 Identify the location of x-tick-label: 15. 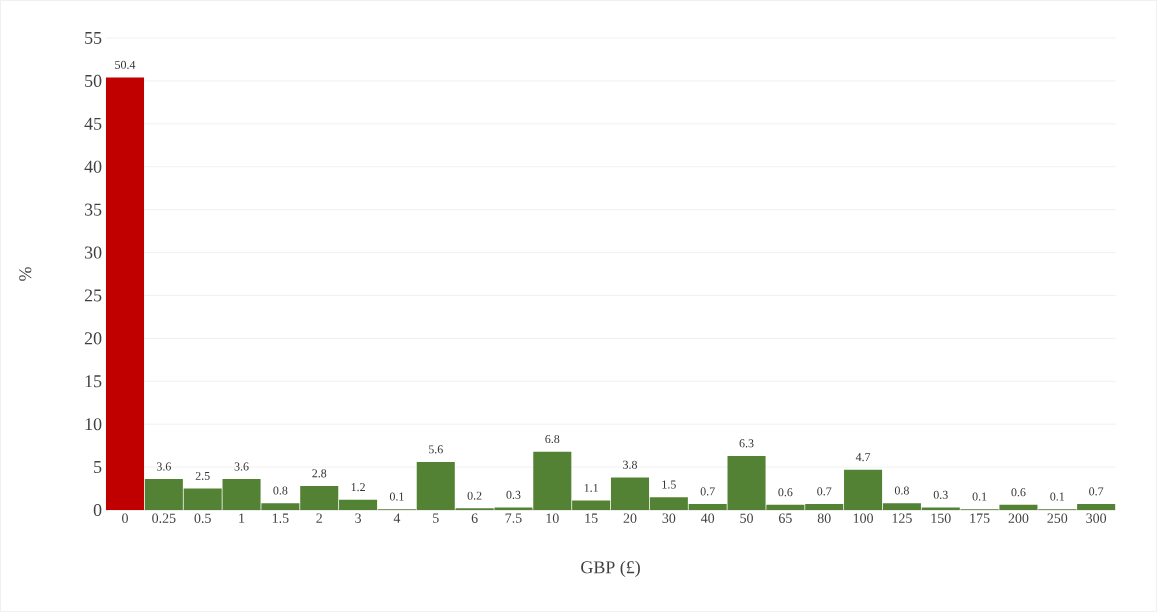
(591, 518).